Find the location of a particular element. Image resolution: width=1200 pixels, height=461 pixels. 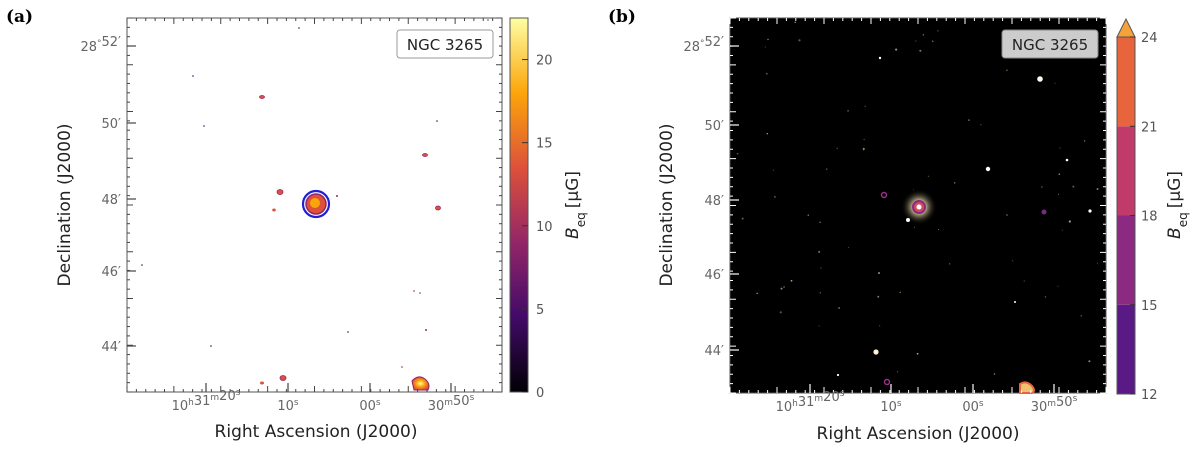

x-tick-label: 00s is located at coordinates (370, 406).